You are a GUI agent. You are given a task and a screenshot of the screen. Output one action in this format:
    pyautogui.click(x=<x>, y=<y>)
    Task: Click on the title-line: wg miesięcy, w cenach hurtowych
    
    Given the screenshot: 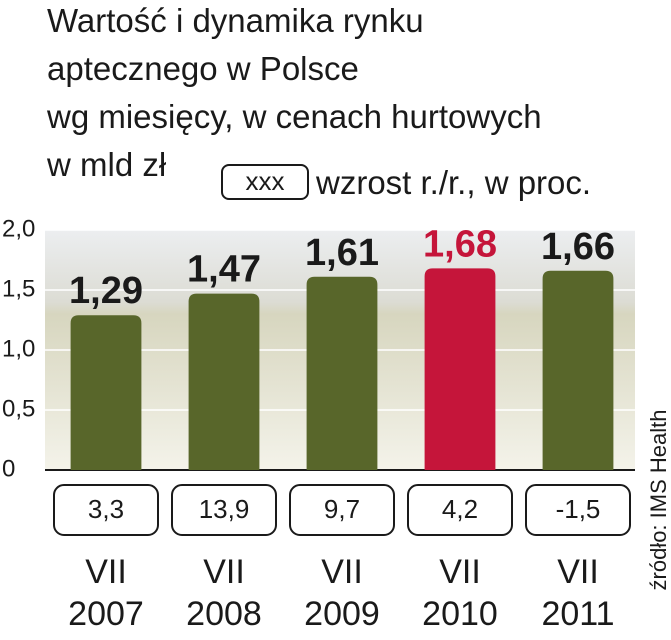 What is the action you would take?
    pyautogui.click(x=294, y=116)
    